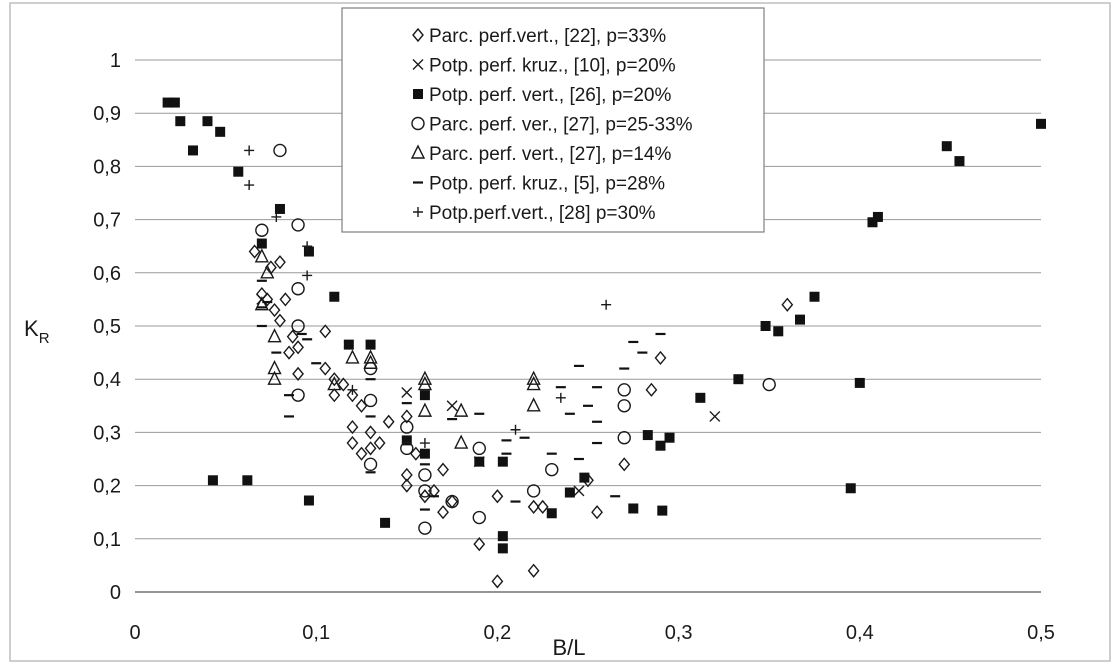 The width and height of the screenshot is (1120, 664). What do you see at coordinates (418, 64) in the screenshot?
I see `legend-marker-x` at bounding box center [418, 64].